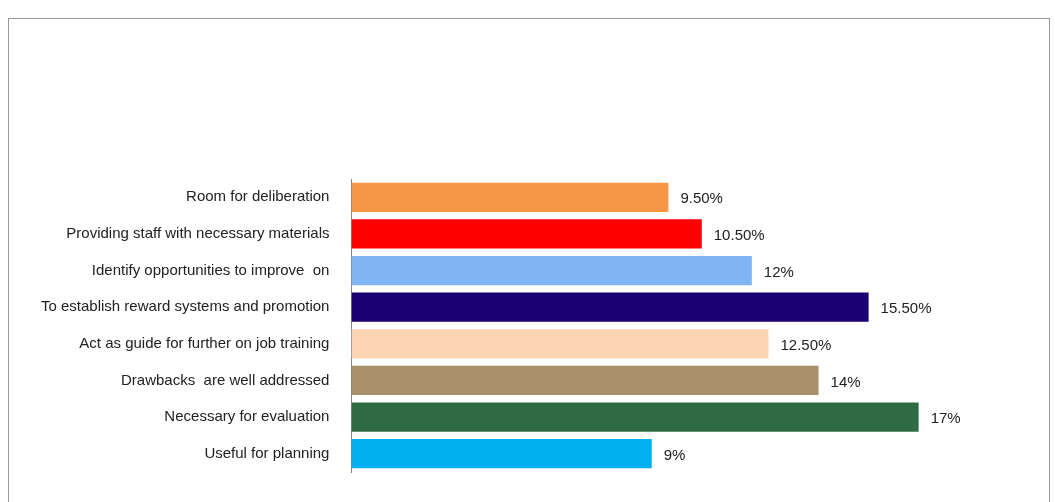 The height and width of the screenshot is (502, 1055). Describe the element at coordinates (204, 342) in the screenshot. I see `y-tick-label: Act as guide for further on job training` at that location.